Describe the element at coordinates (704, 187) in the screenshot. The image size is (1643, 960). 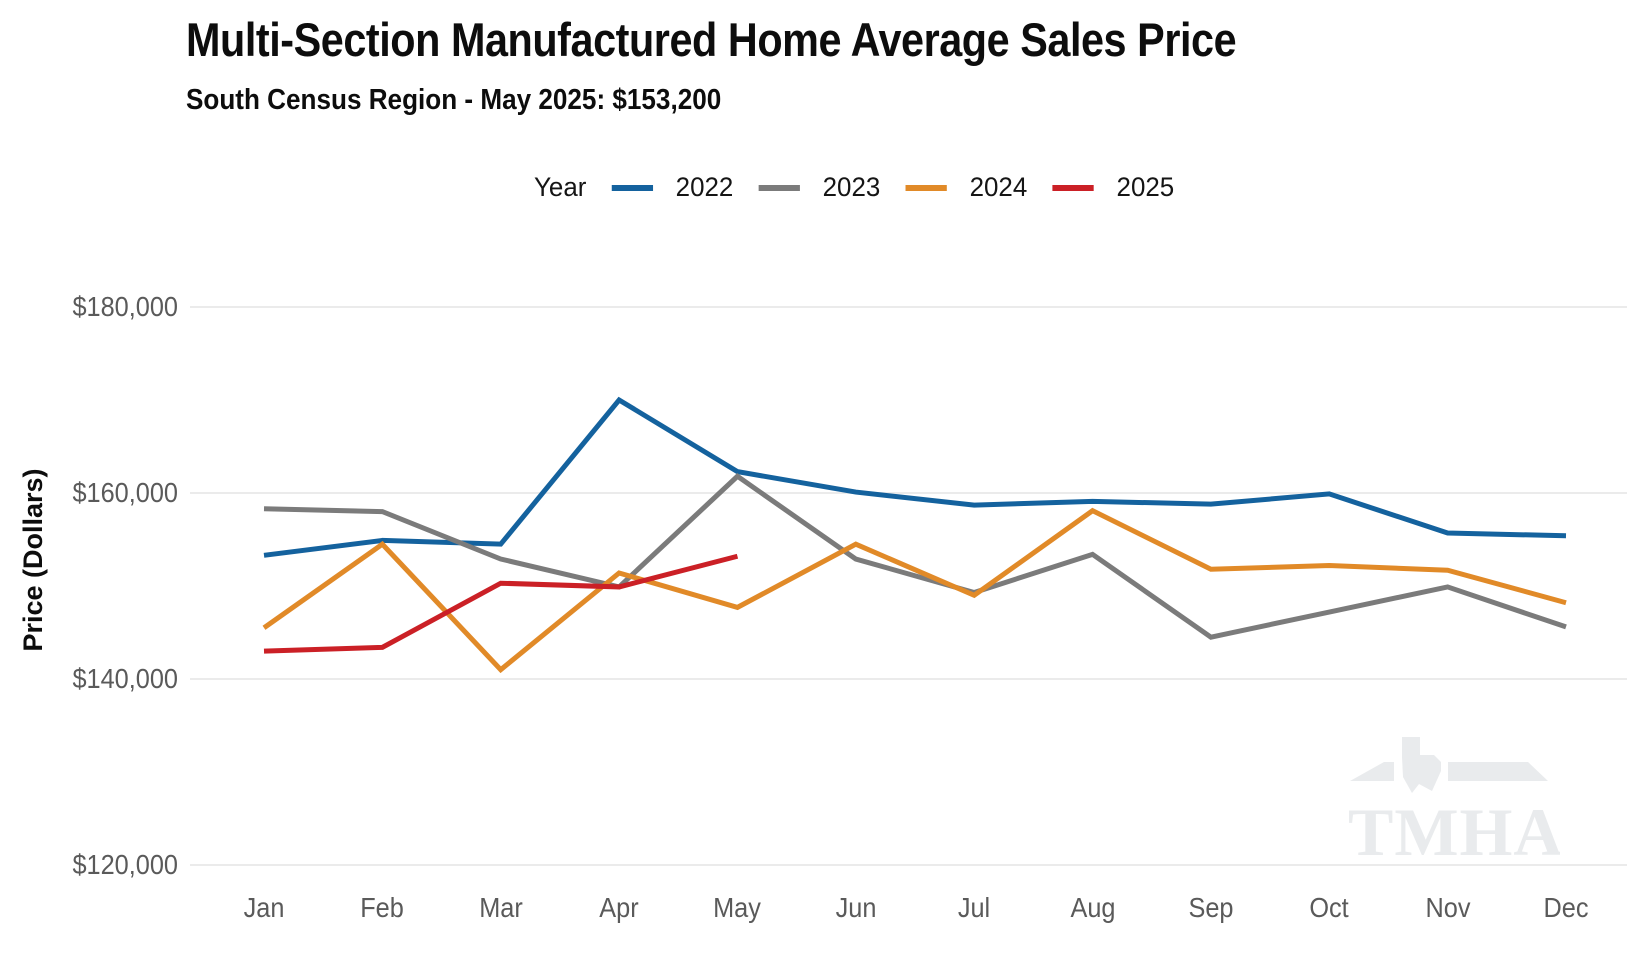
I see `legend-item-label: 2022` at that location.